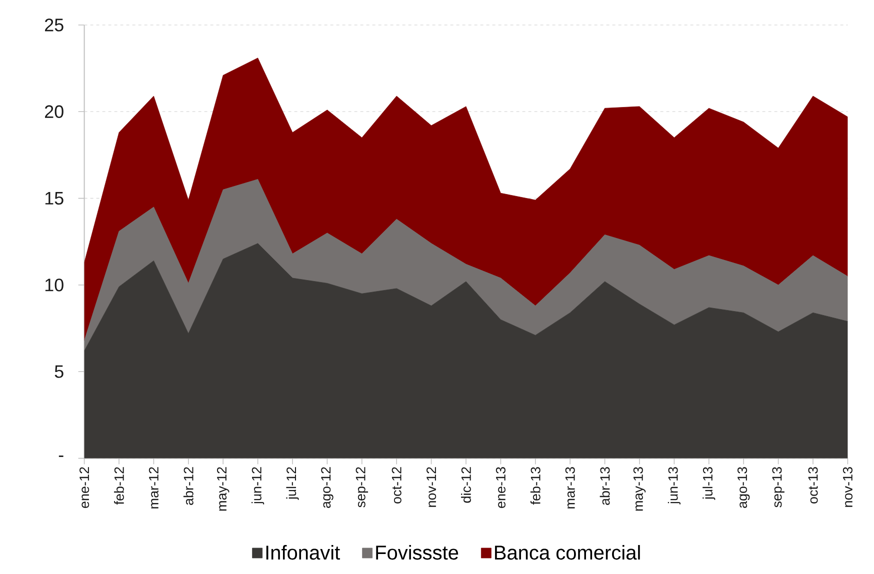 The width and height of the screenshot is (874, 574). What do you see at coordinates (54, 198) in the screenshot?
I see `y-tick-label: 15` at bounding box center [54, 198].